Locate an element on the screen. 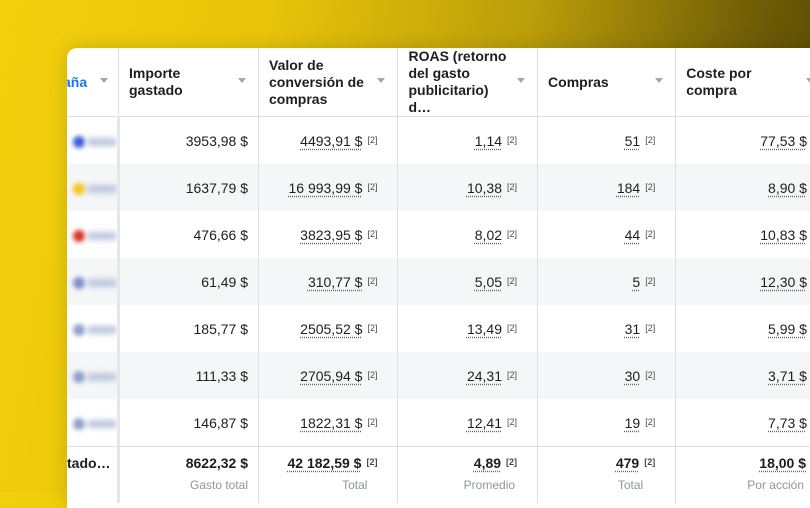 Image resolution: width=810 pixels, height=508 pixels. total-value: 42 182,59 $ is located at coordinates (324, 463).